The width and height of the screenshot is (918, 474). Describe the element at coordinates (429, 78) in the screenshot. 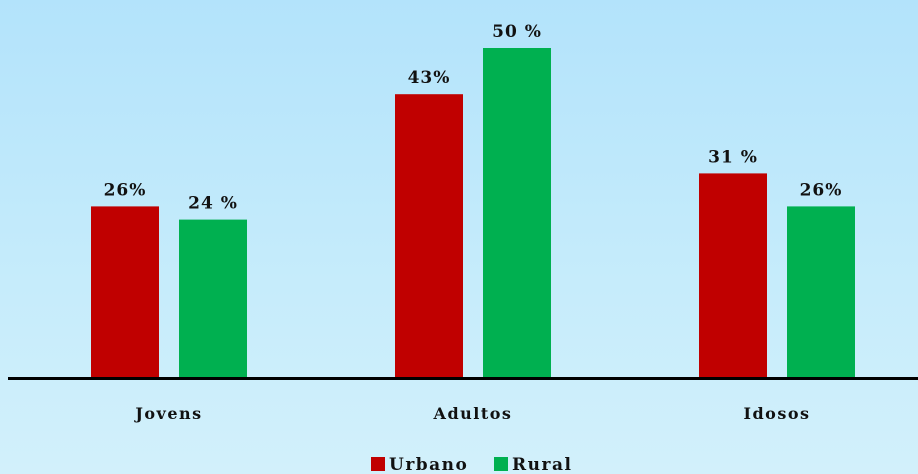

I see `data-label-urbano-adultos: 43%` at that location.